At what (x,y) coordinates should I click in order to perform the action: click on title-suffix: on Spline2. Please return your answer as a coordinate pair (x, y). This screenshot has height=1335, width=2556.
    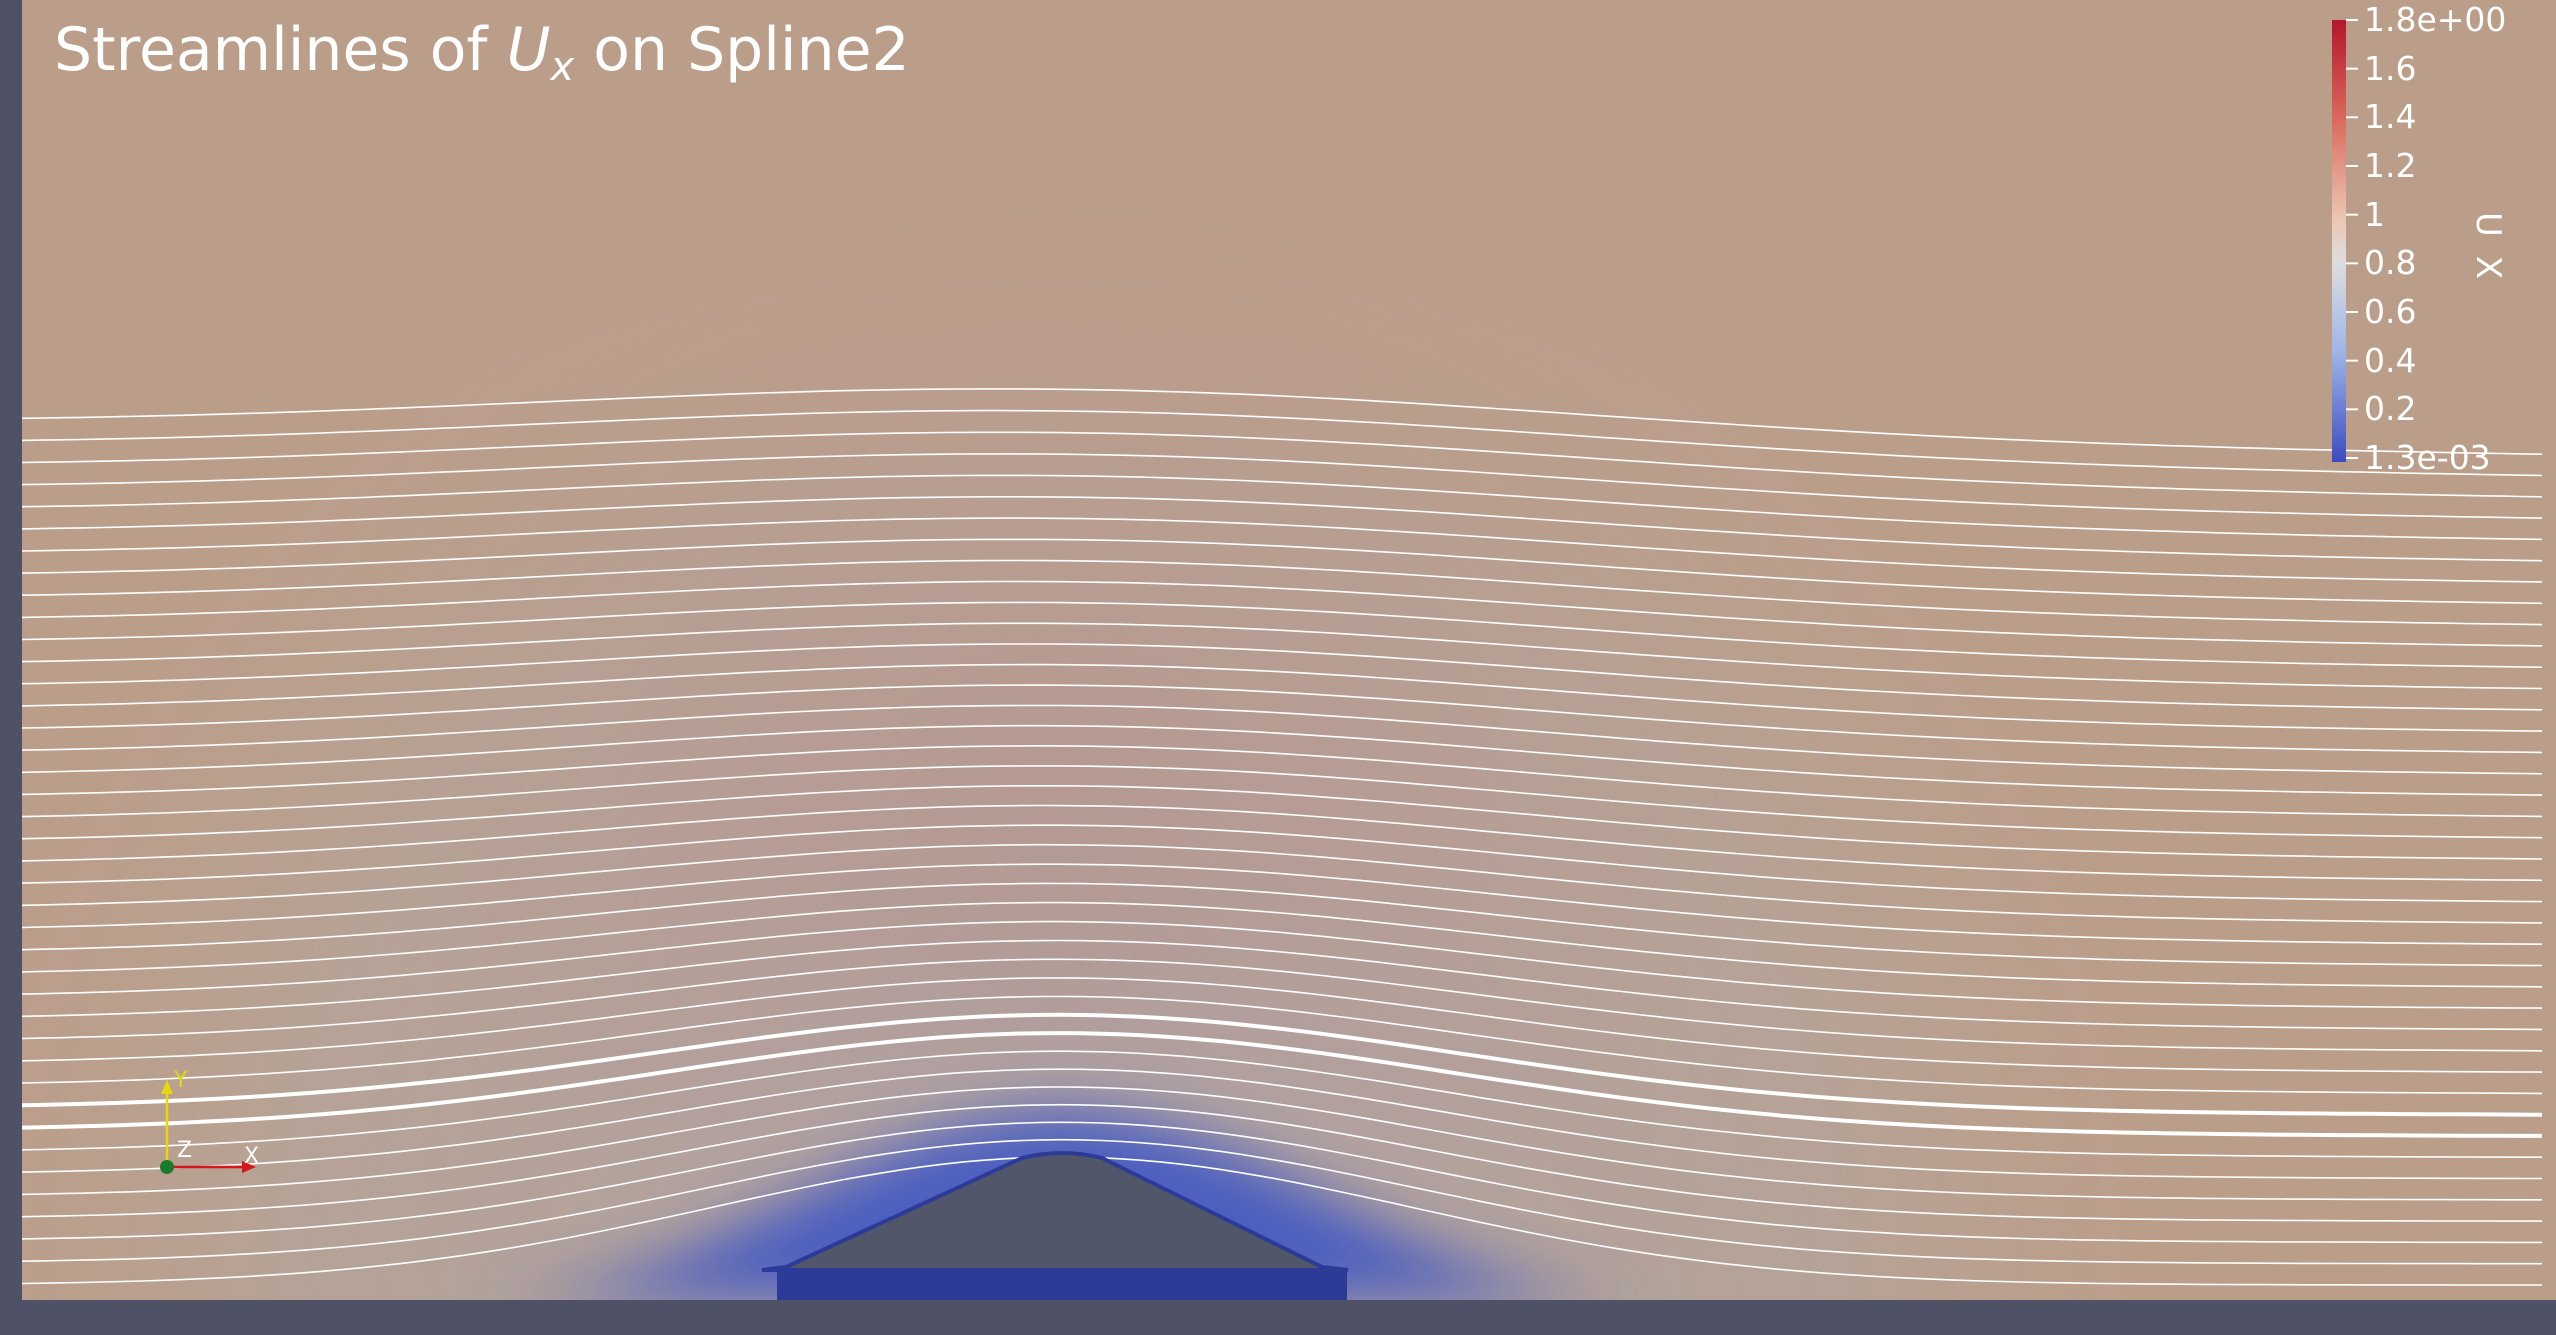
    Looking at the image, I should click on (742, 50).